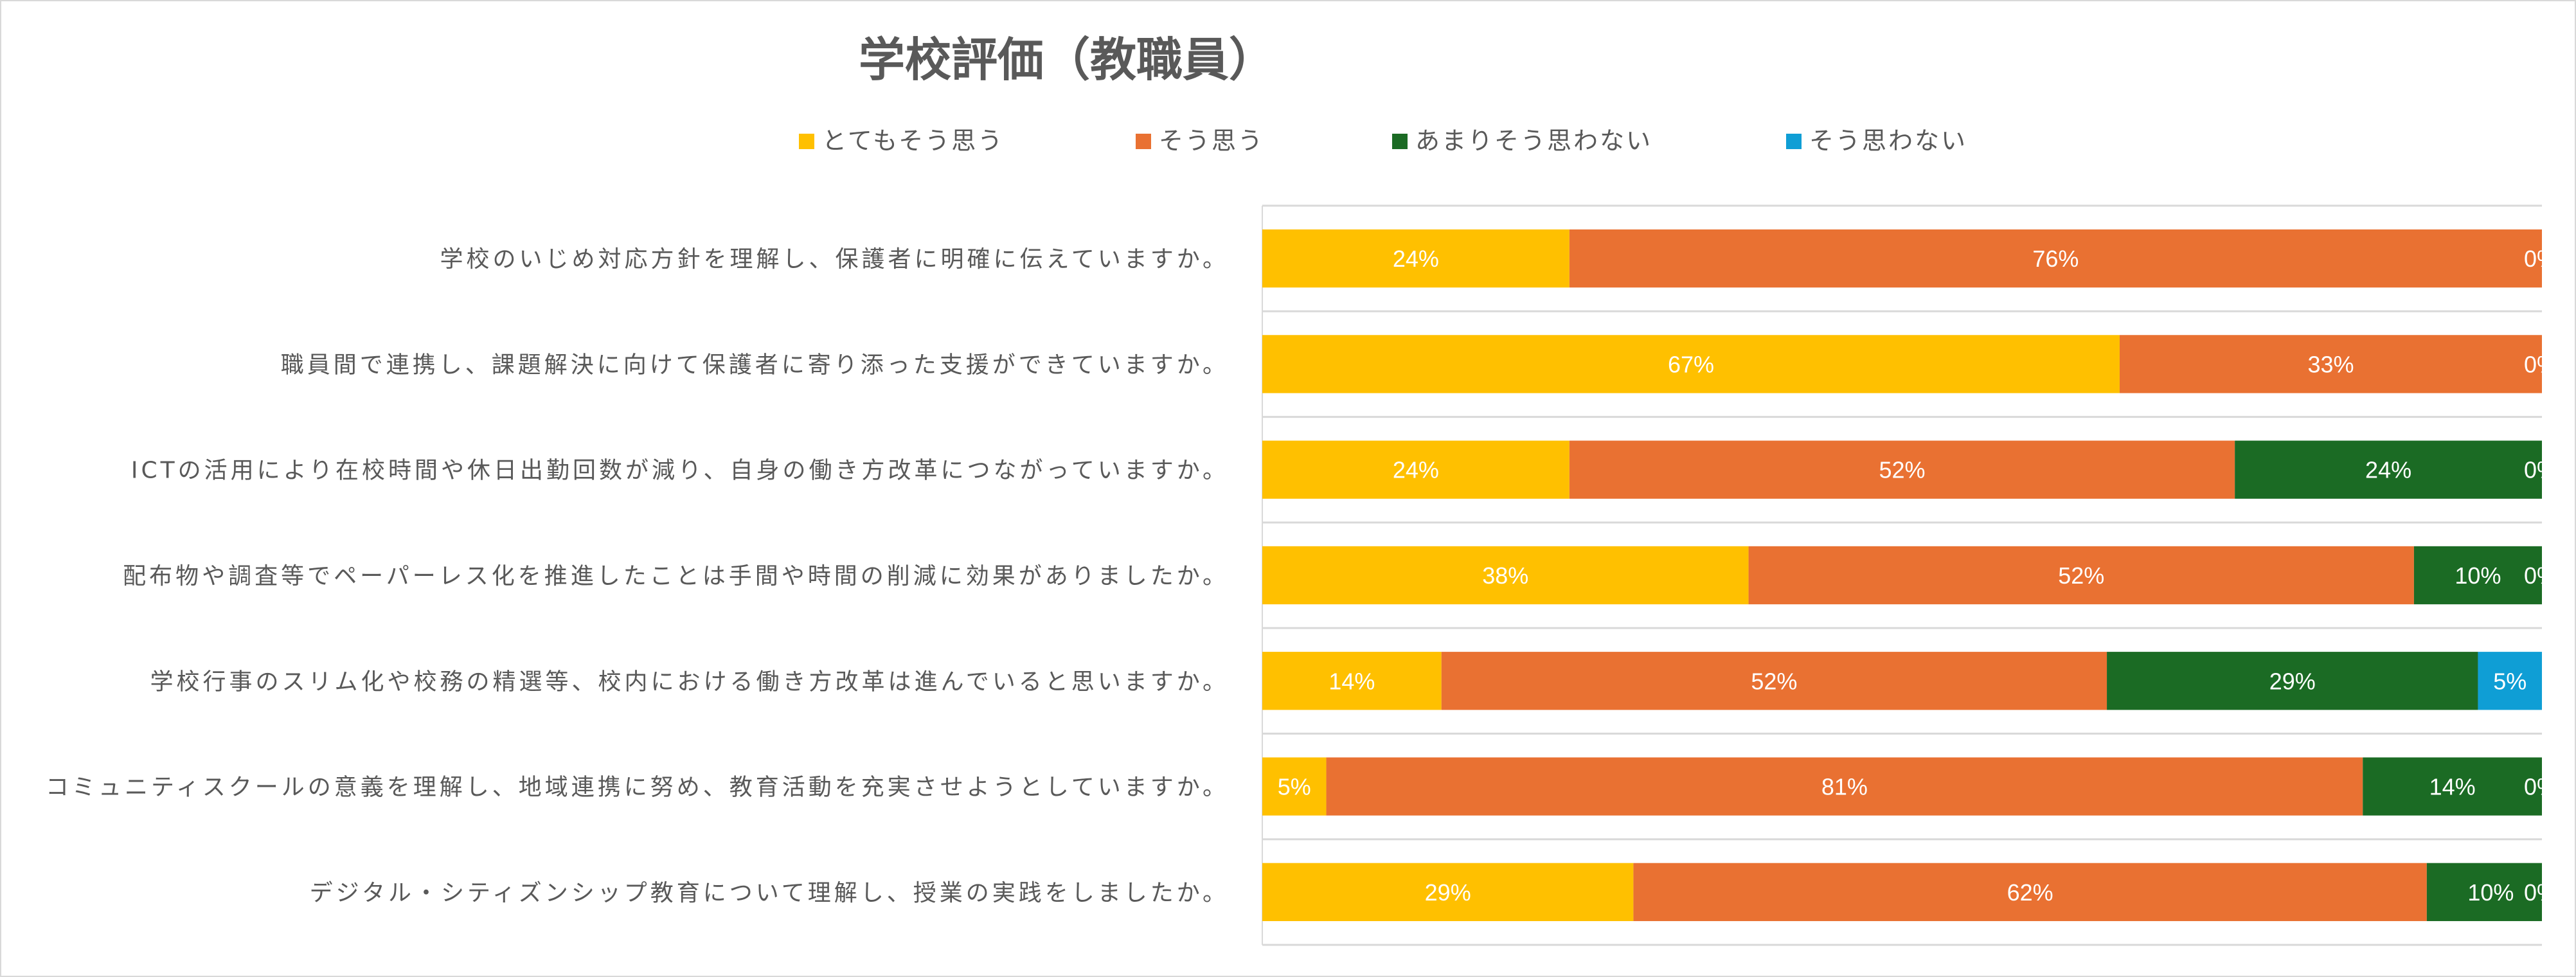  I want to click on category-label: 職員間で連携し、課題解決に向けて保護者に寄り添った支援ができていますか。, so click(755, 365).